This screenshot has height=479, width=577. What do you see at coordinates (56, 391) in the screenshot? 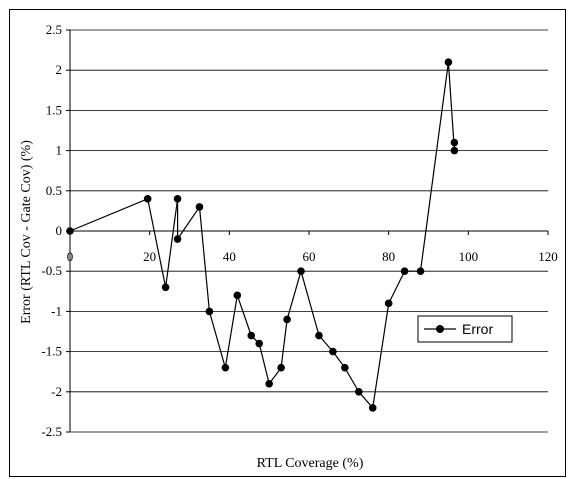
I see `y-tick-label: -2` at bounding box center [56, 391].